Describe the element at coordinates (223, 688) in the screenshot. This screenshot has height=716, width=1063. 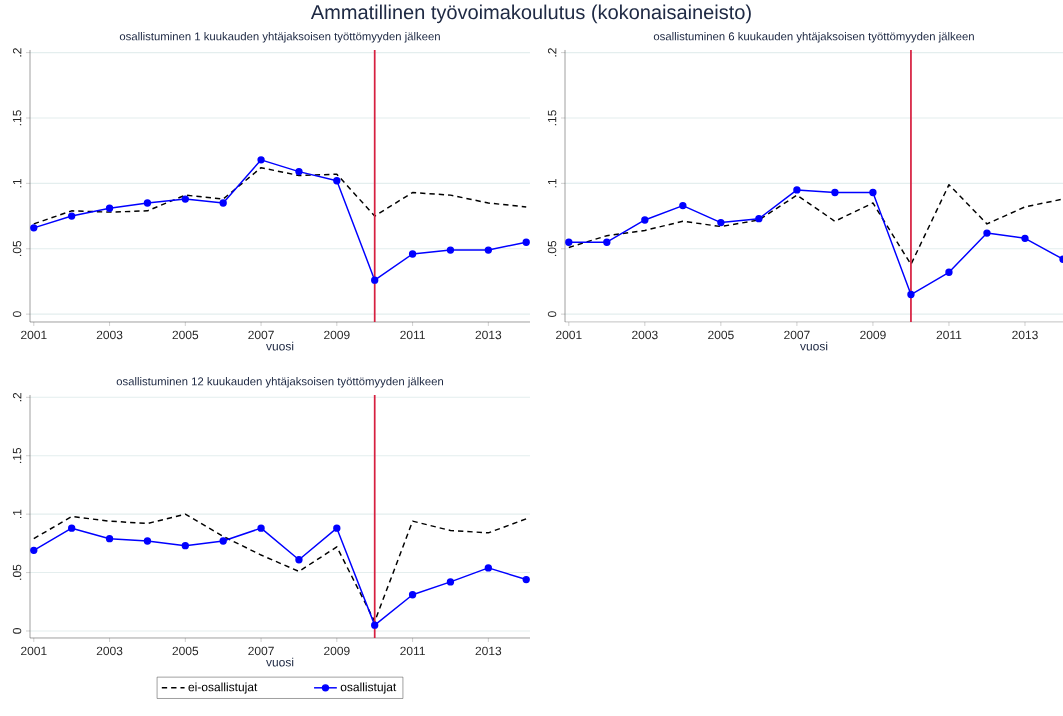
I see `legend-label: ei-osallistujat` at that location.